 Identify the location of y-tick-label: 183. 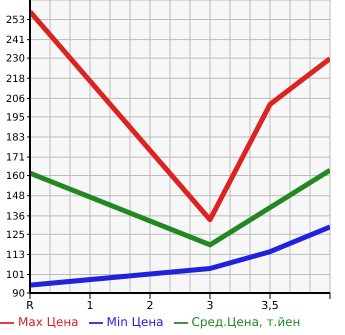
(15, 138).